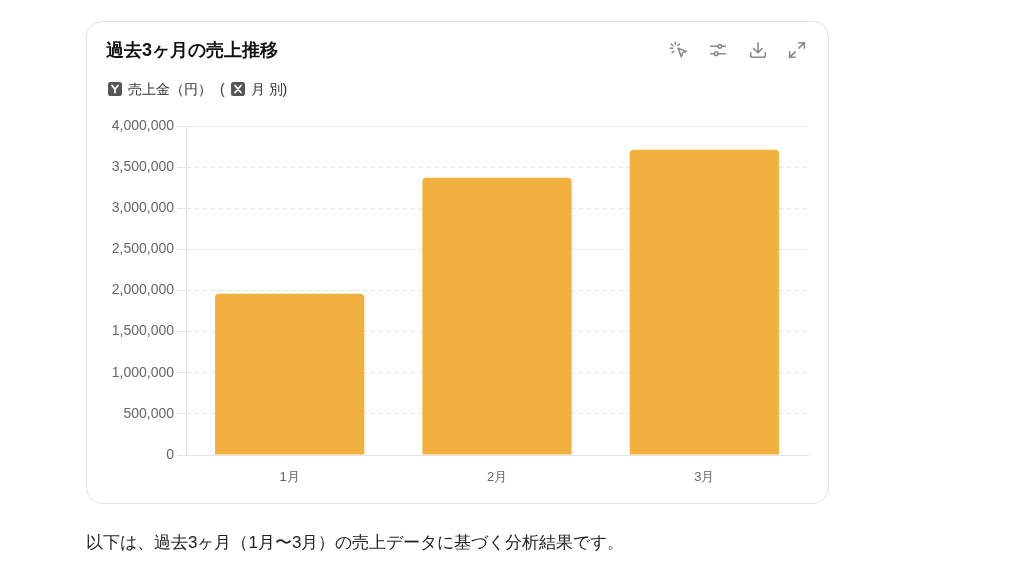  What do you see at coordinates (149, 412) in the screenshot?
I see `y-tick-label: 500,000` at bounding box center [149, 412].